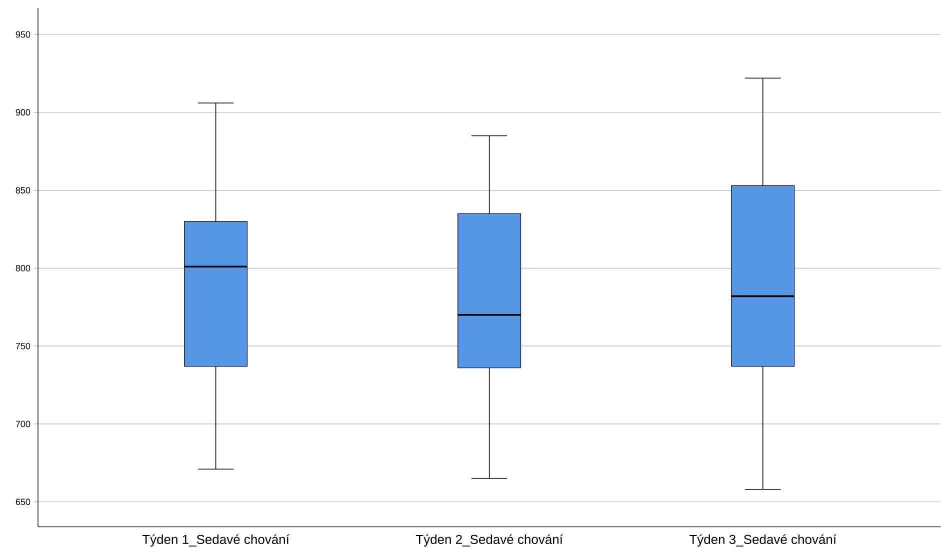 The width and height of the screenshot is (941, 559). What do you see at coordinates (23, 34) in the screenshot?
I see `y-tick-label: 950` at bounding box center [23, 34].